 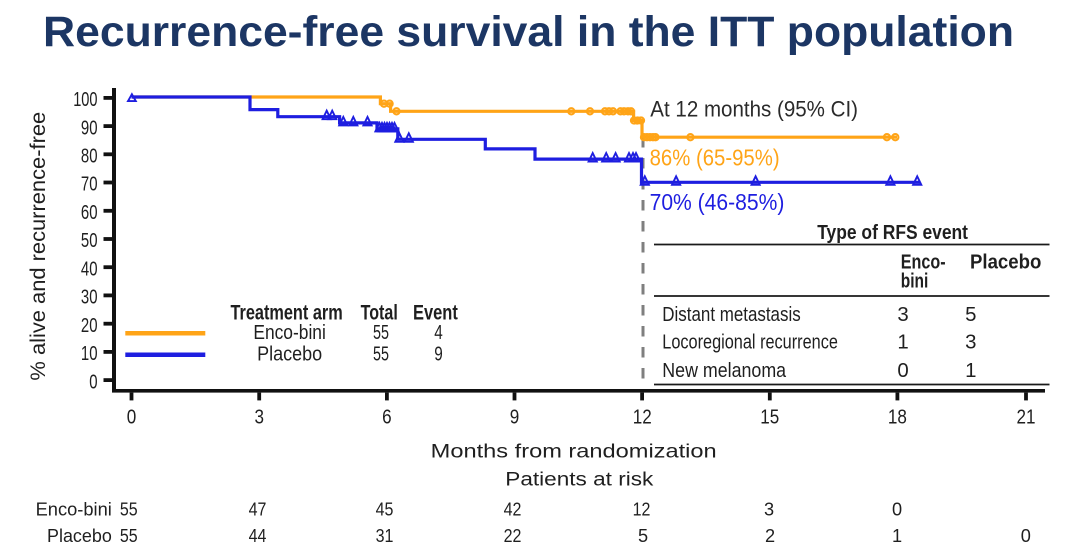 What do you see at coordinates (435, 312) in the screenshot?
I see `svg-text: Event` at bounding box center [435, 312].